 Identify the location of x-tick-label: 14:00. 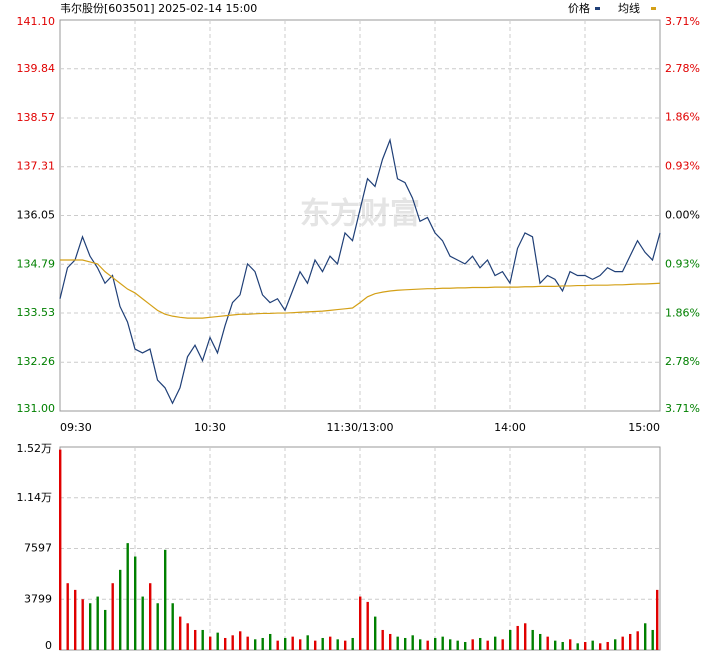
(510, 427).